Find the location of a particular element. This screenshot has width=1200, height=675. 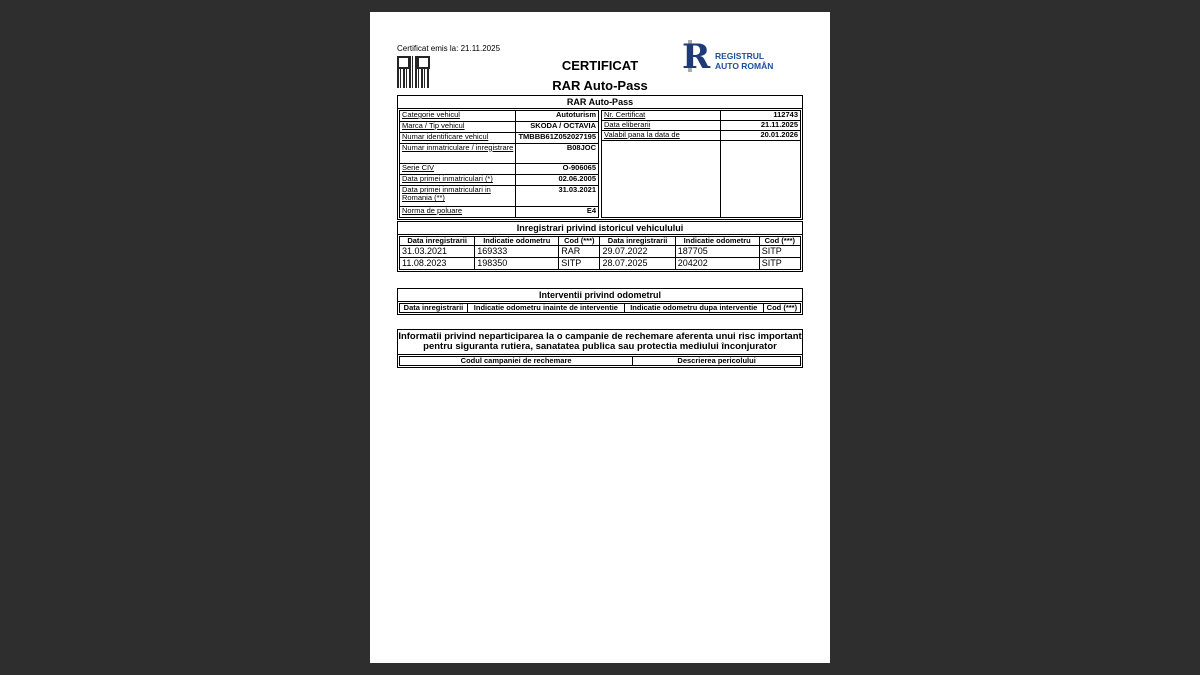

table-row: Serie CIV O-906065 is located at coordinates (498, 169).